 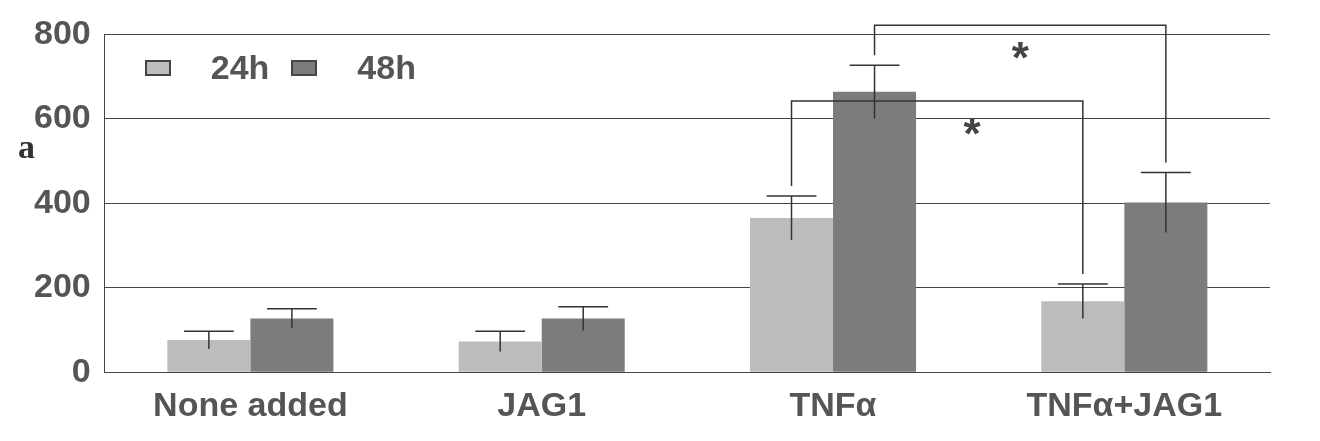 I want to click on y-tick-label: 200, so click(x=62, y=285).